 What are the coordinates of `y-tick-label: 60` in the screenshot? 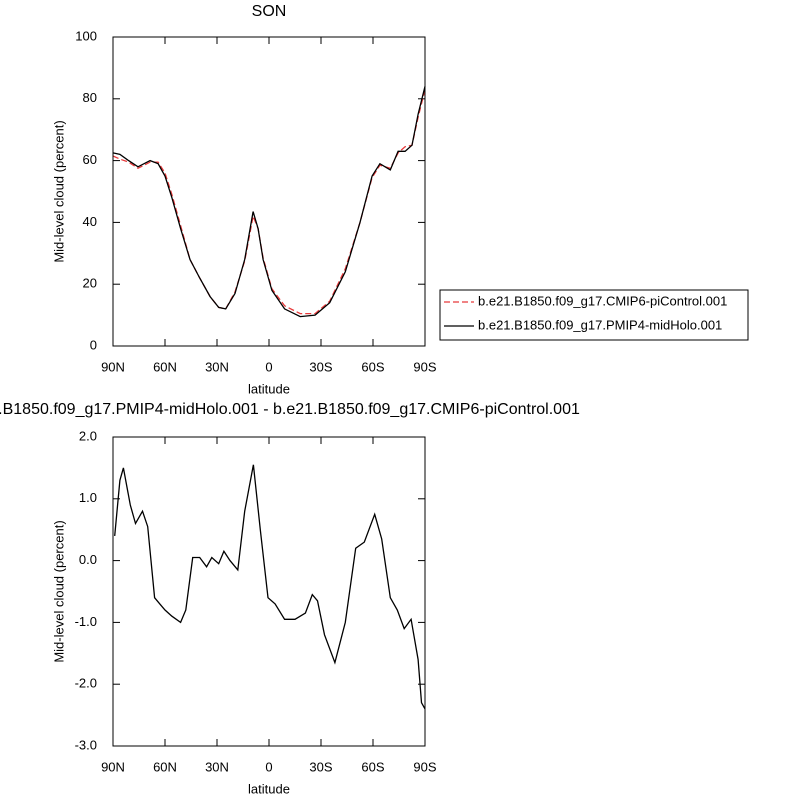 It's located at (90, 159).